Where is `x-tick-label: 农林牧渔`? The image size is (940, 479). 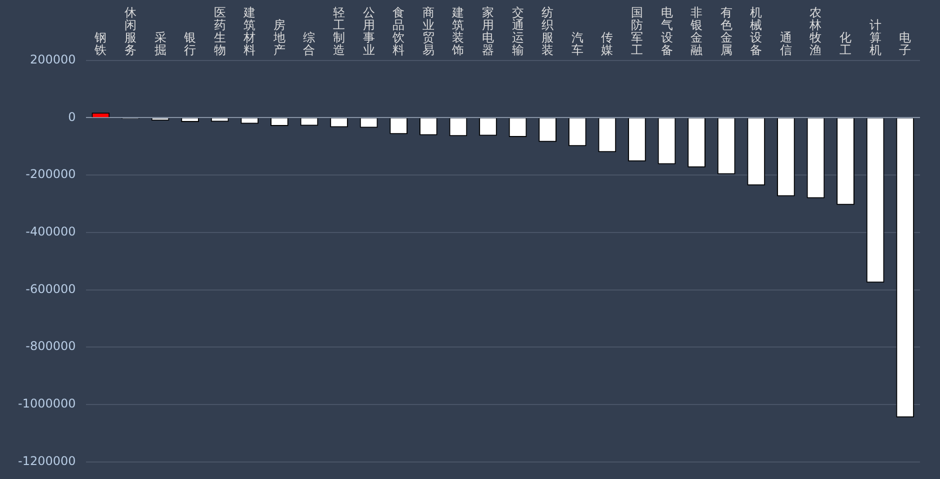 x-tick-label: 农林牧渔 is located at coordinates (815, 31).